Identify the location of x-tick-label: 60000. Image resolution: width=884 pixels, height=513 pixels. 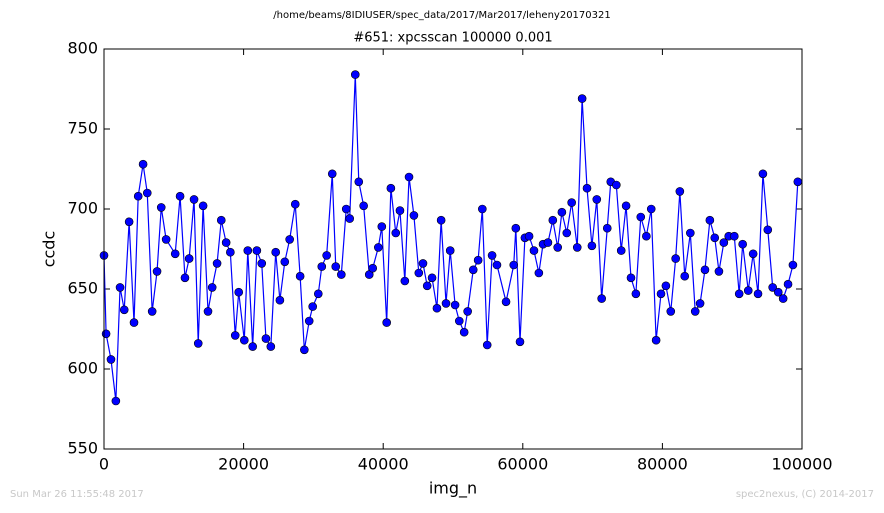
(522, 464).